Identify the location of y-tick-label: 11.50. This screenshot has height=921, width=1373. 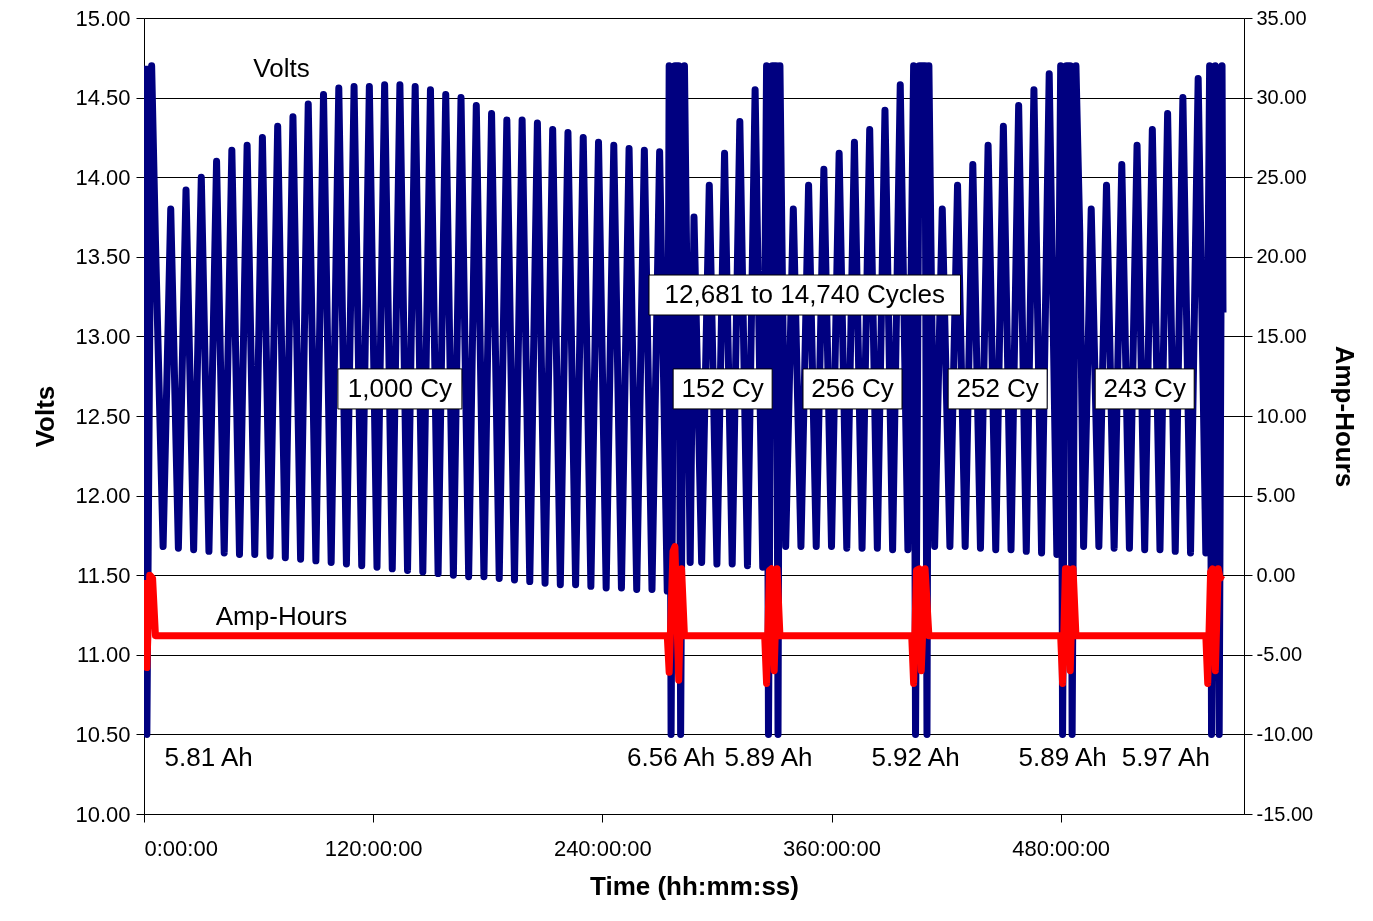
(104, 575).